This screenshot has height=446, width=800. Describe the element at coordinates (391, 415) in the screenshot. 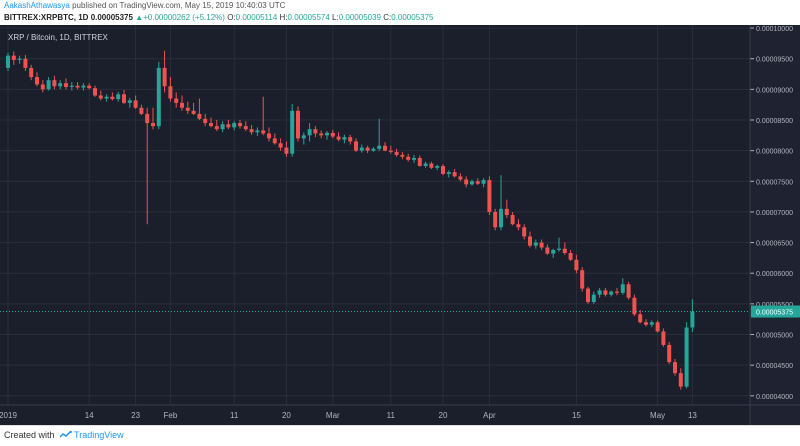

I see `x-tick-label: 11` at that location.